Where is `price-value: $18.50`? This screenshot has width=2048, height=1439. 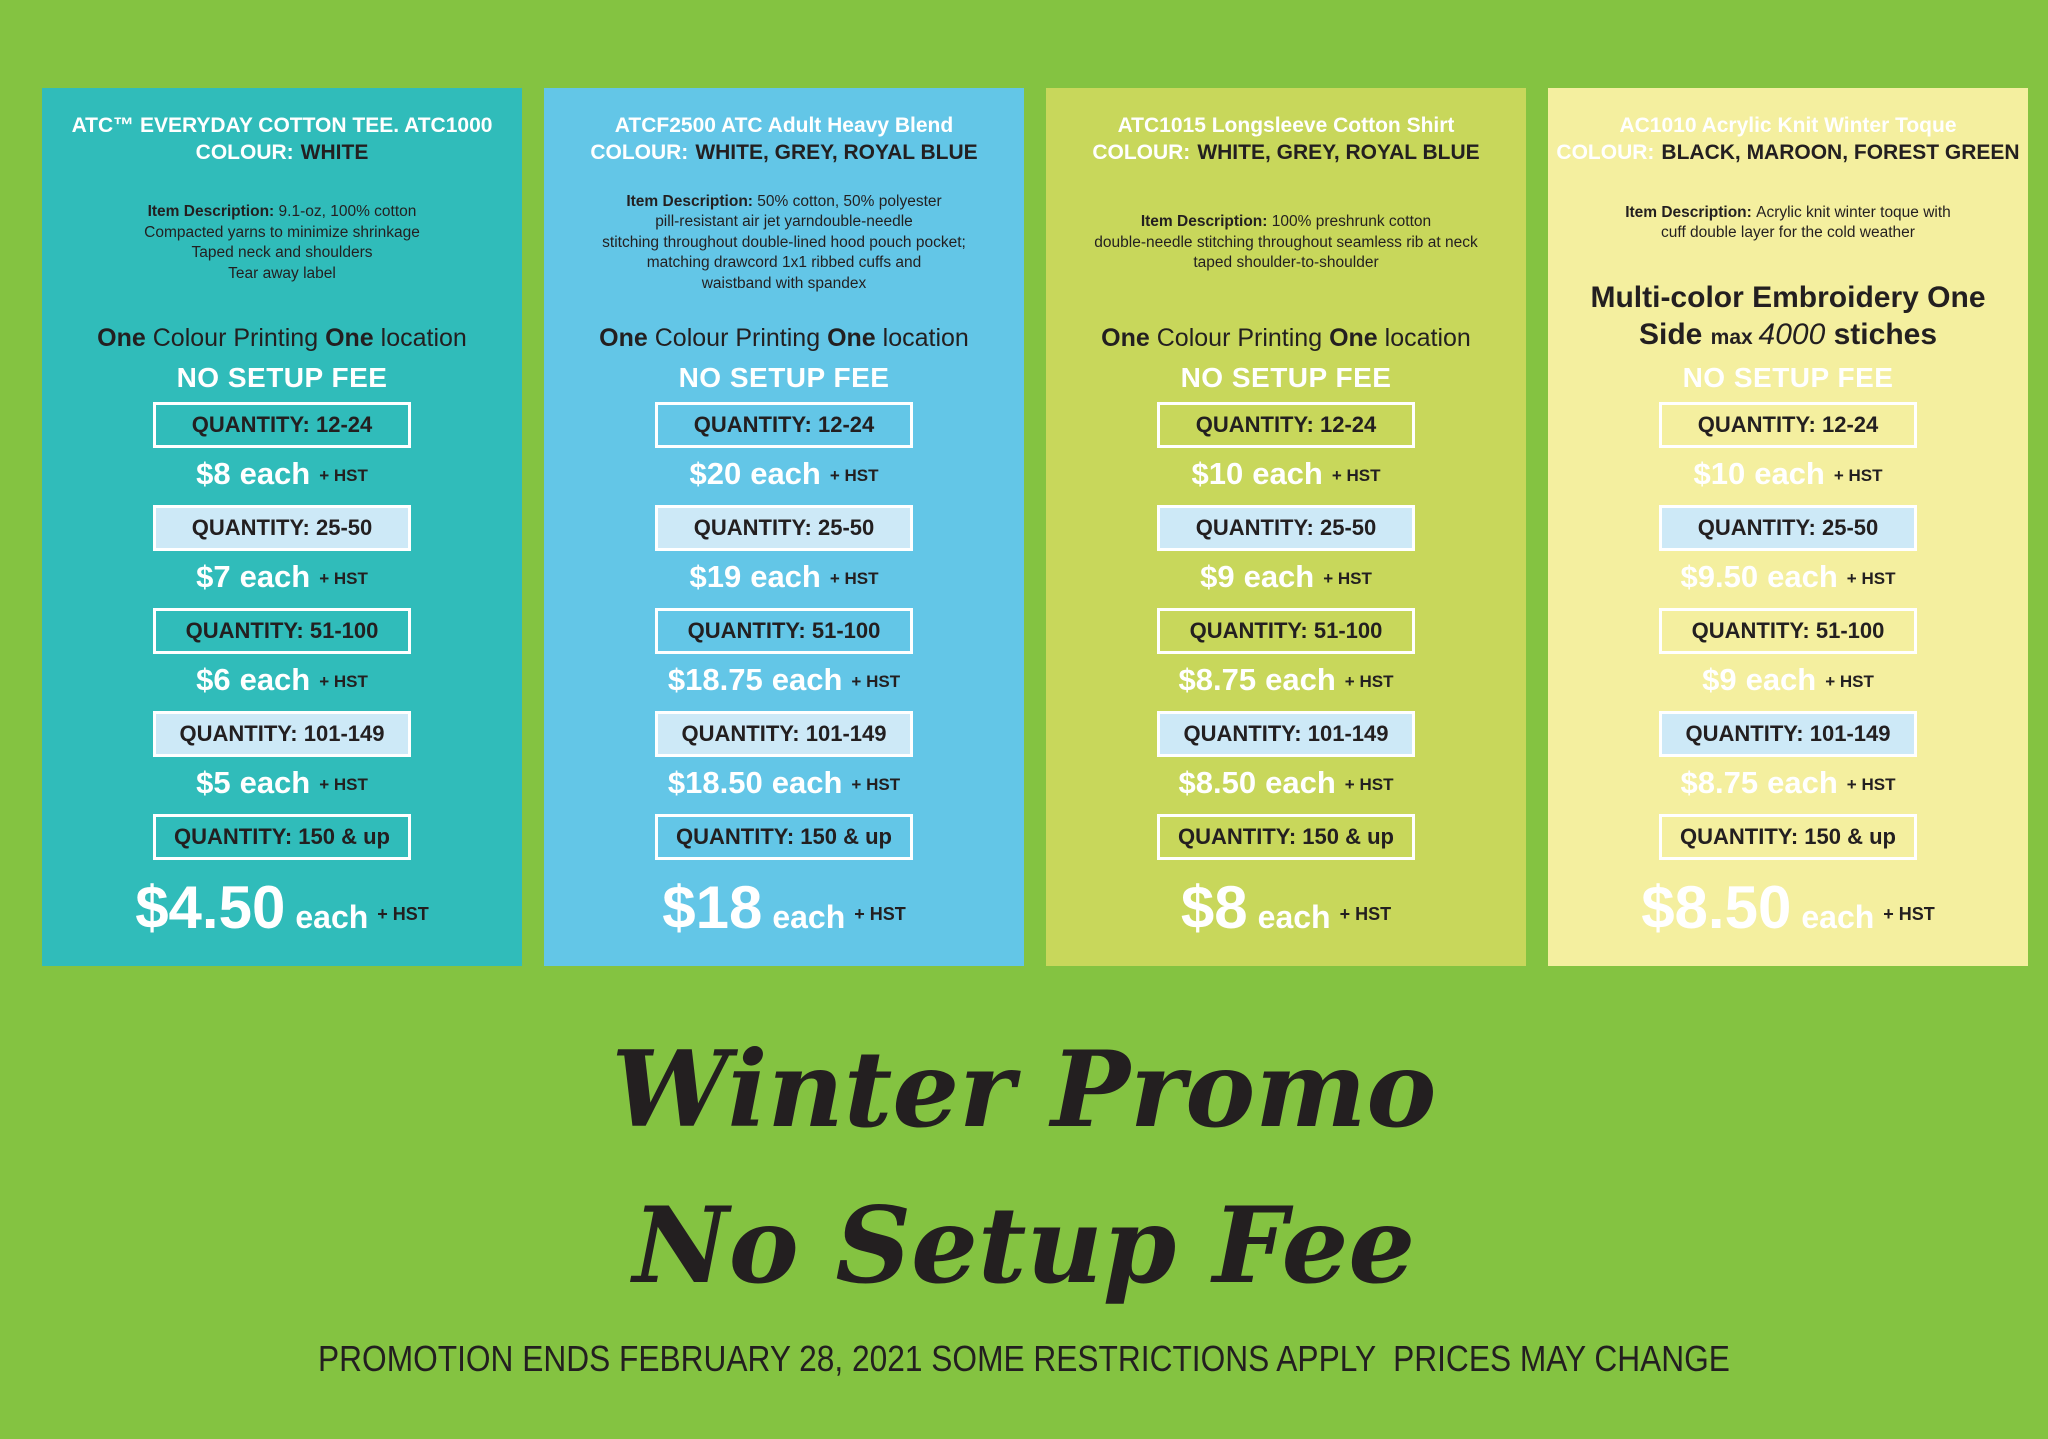 price-value: $18.50 is located at coordinates (715, 782).